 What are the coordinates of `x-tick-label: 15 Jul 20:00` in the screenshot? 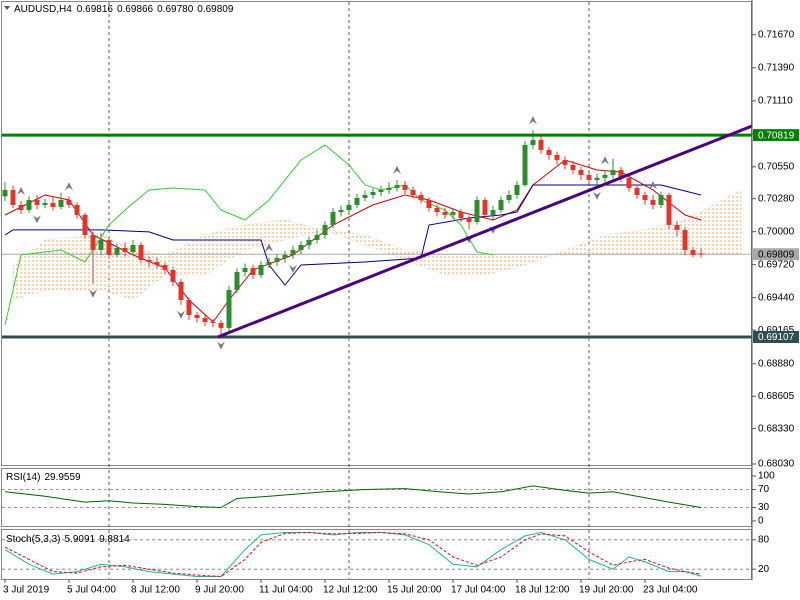 It's located at (414, 590).